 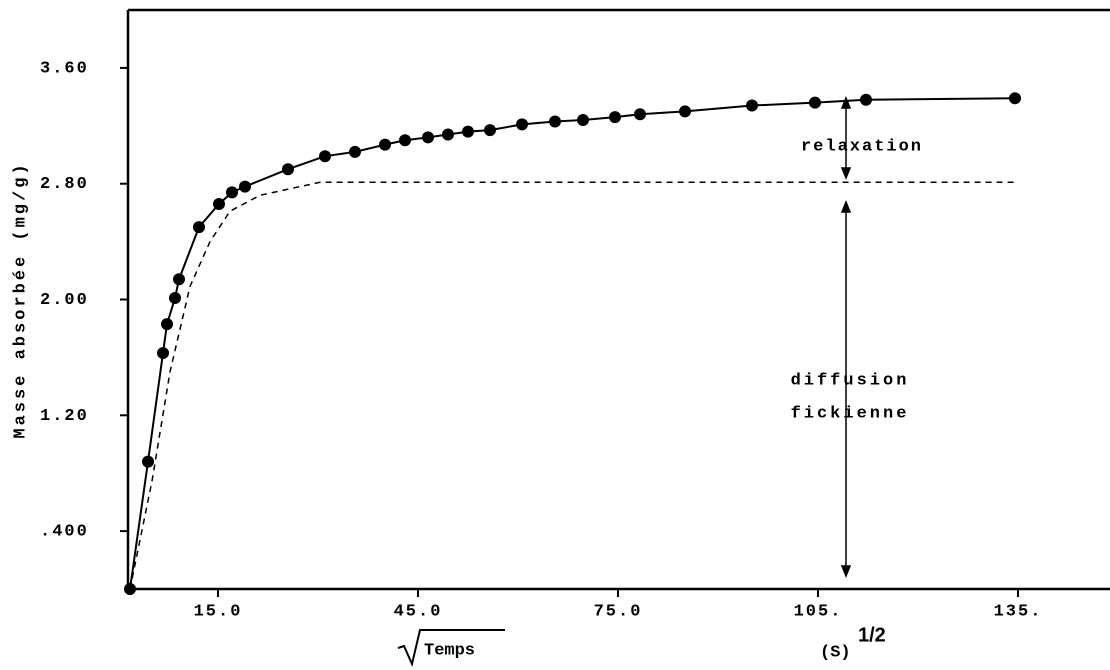 What do you see at coordinates (218, 611) in the screenshot?
I see `x-tick-label: 15.0` at bounding box center [218, 611].